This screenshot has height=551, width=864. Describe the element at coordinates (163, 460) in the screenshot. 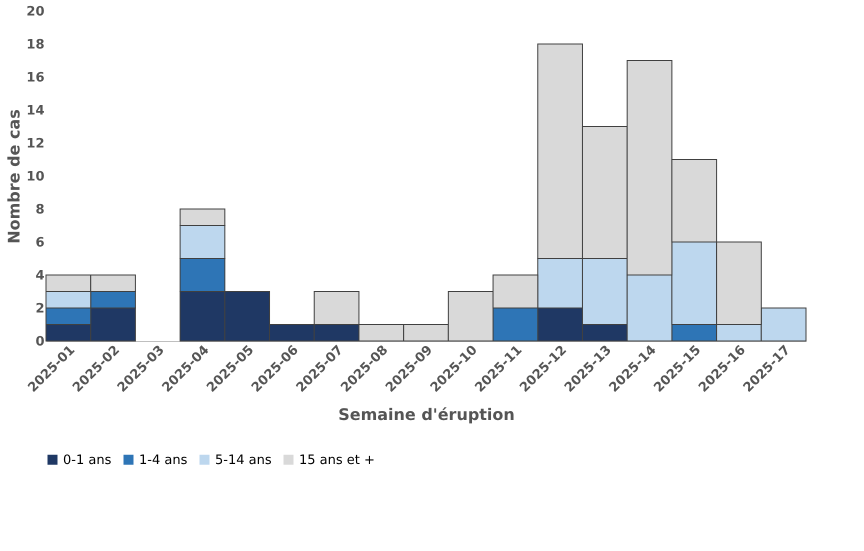

I see `legend-label: 1-4 ans` at that location.